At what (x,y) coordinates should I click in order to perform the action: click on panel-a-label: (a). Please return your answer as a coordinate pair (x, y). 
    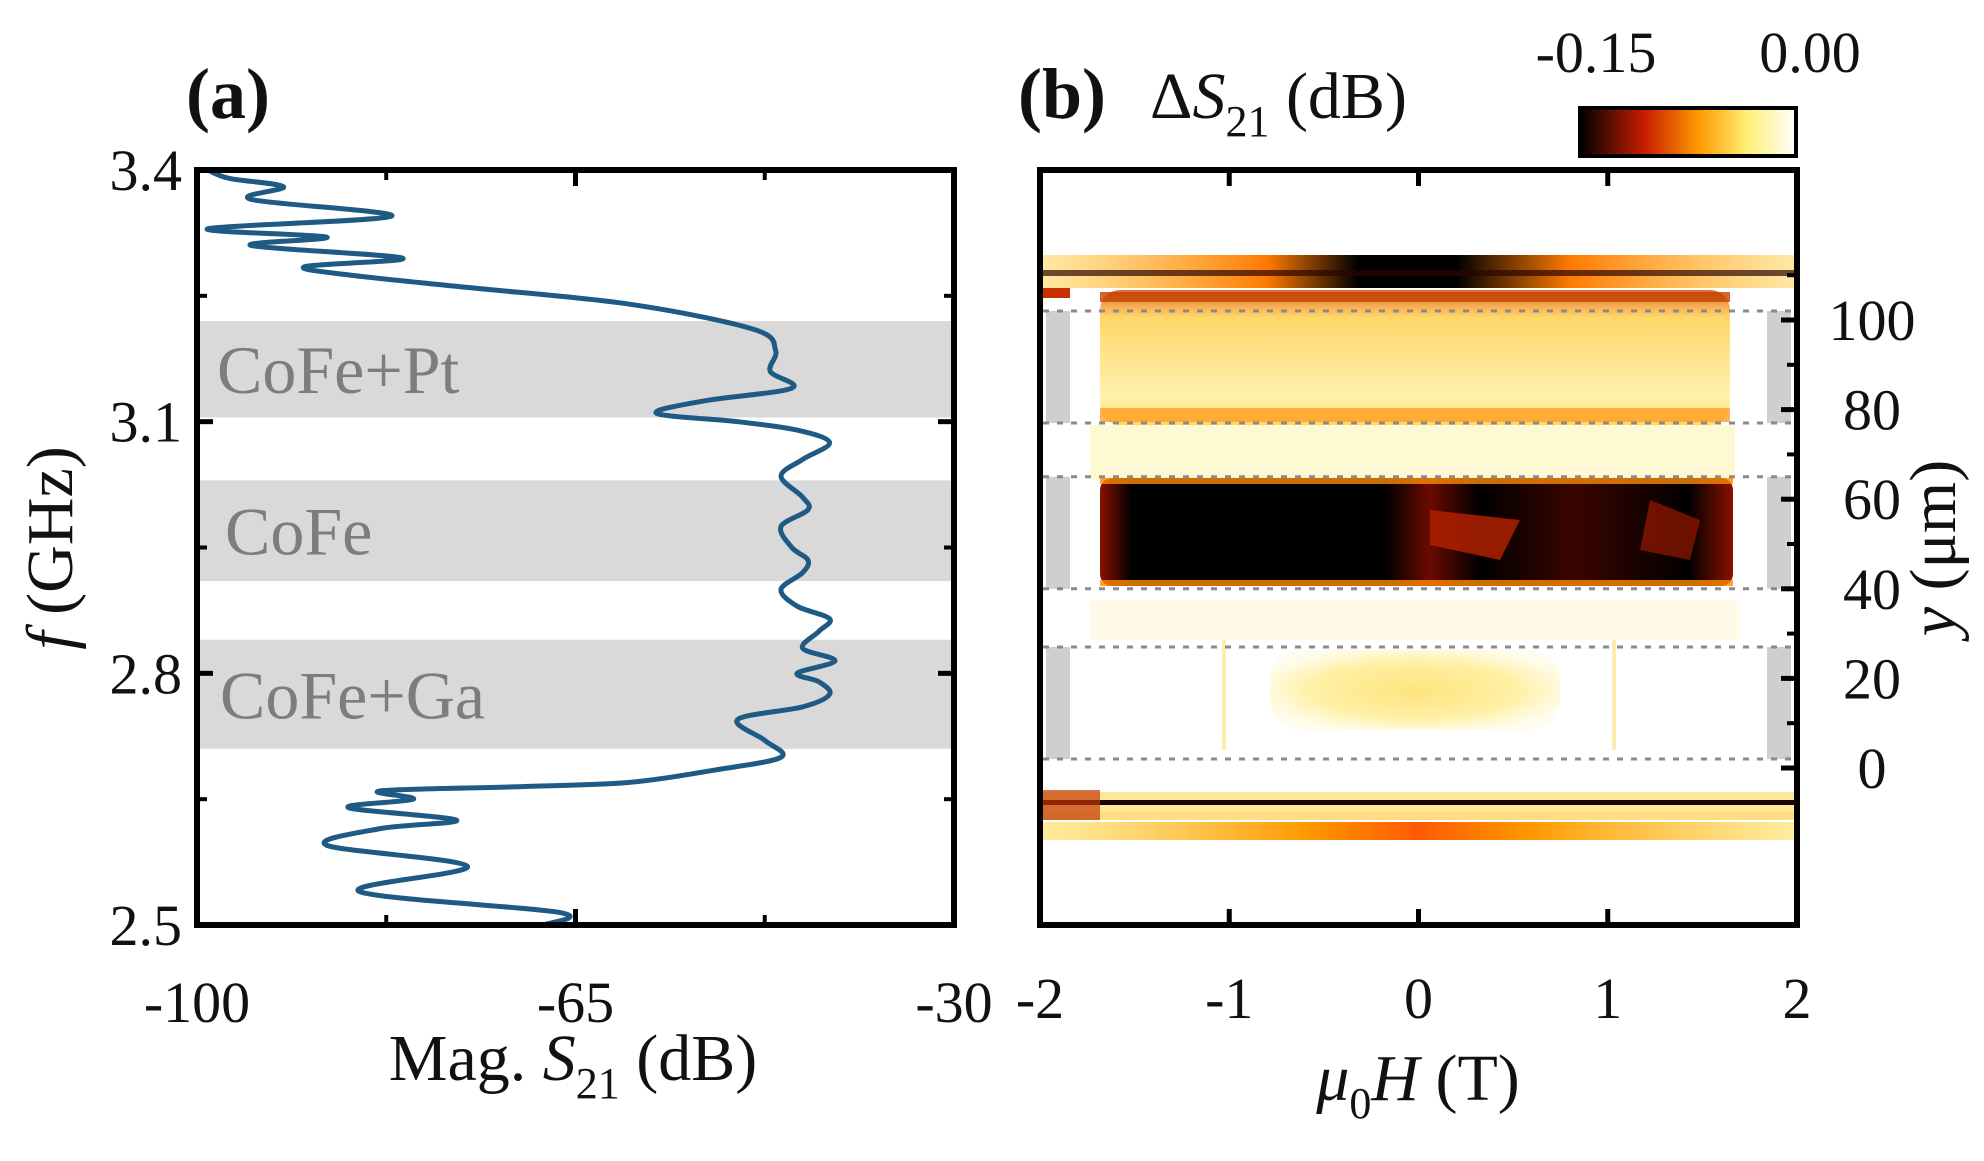
    Looking at the image, I should click on (228, 94).